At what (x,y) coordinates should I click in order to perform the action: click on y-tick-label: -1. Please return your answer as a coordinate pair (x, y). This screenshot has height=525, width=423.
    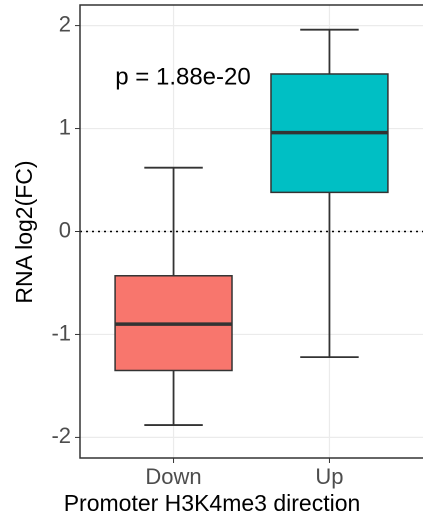
    Looking at the image, I should click on (61, 332).